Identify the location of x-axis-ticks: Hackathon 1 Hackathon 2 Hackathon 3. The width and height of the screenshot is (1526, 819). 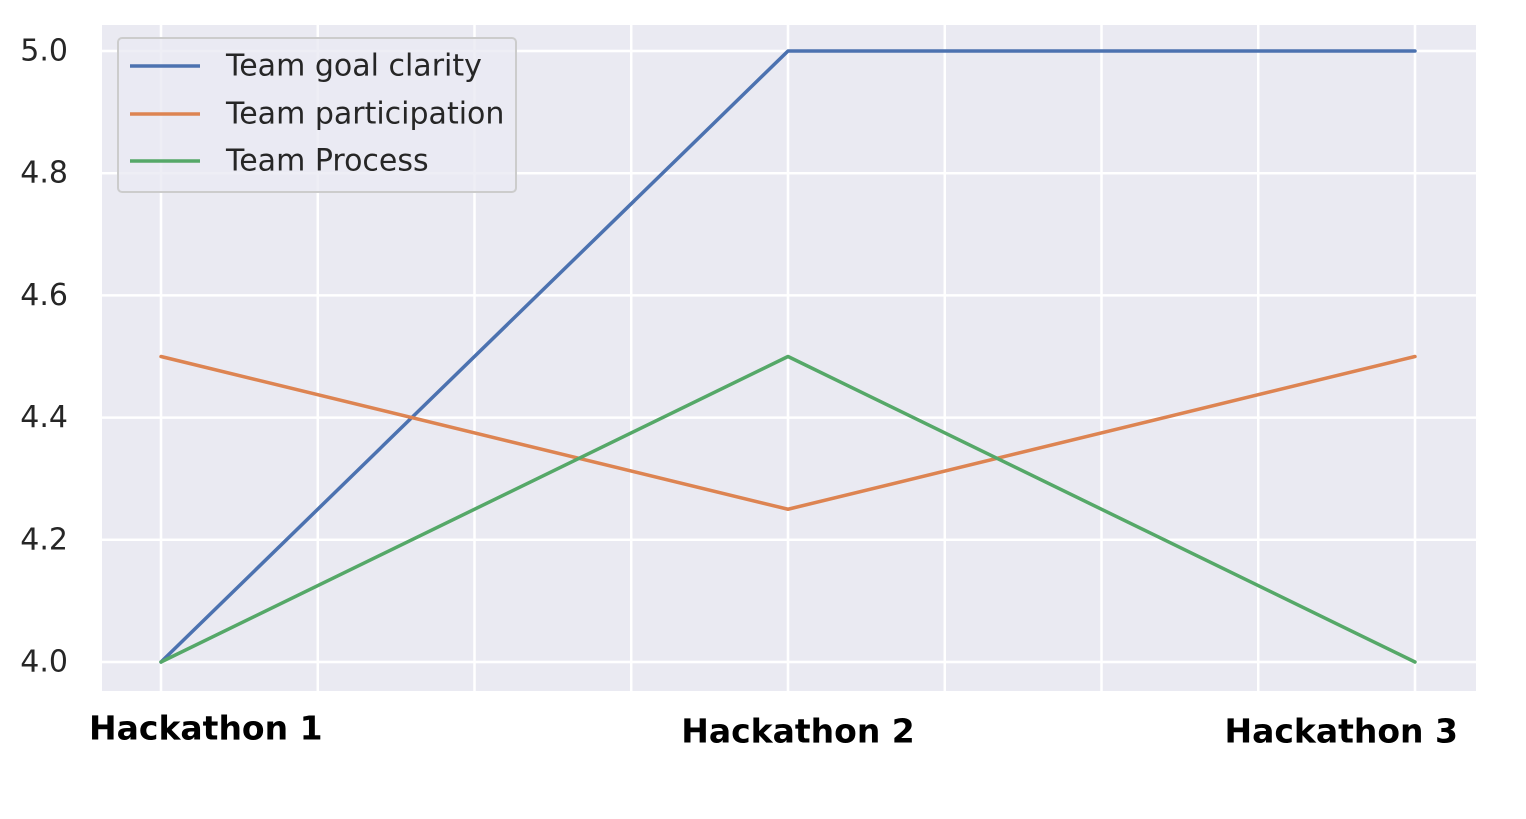
(773, 730).